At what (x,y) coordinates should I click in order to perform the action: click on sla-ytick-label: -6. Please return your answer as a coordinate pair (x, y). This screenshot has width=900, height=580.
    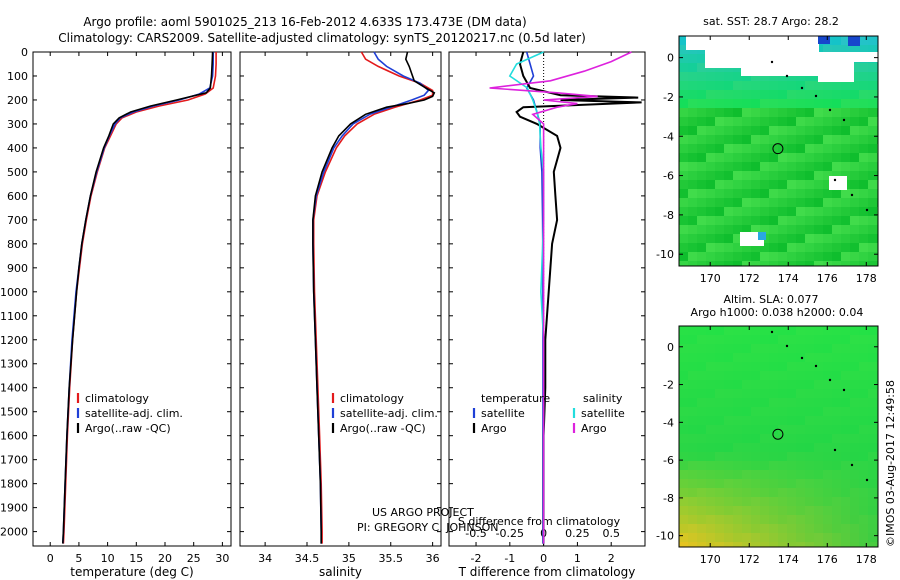
    Looking at the image, I should click on (668, 460).